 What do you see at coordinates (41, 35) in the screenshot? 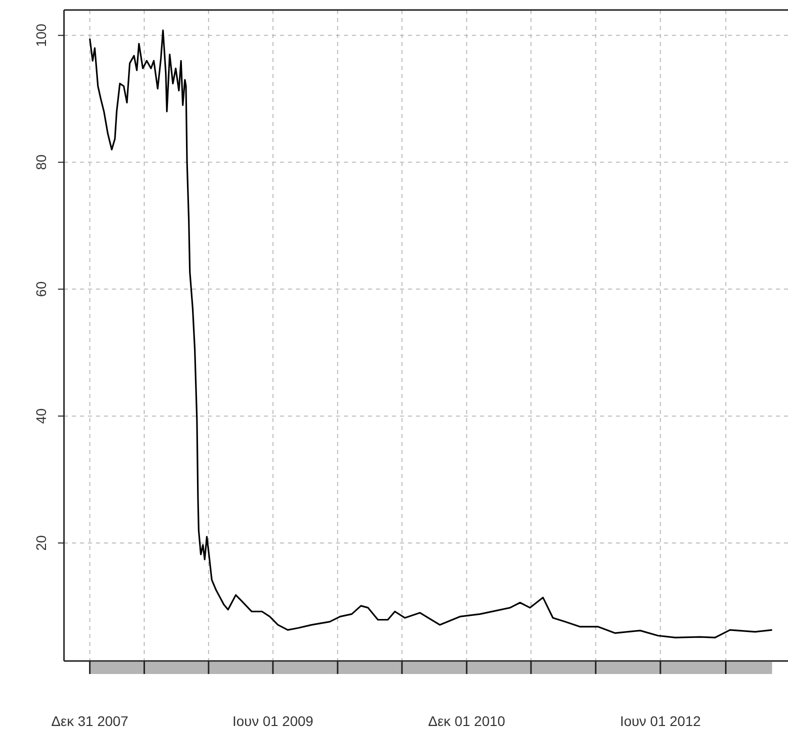
I see `y-tick-label: 100` at bounding box center [41, 35].